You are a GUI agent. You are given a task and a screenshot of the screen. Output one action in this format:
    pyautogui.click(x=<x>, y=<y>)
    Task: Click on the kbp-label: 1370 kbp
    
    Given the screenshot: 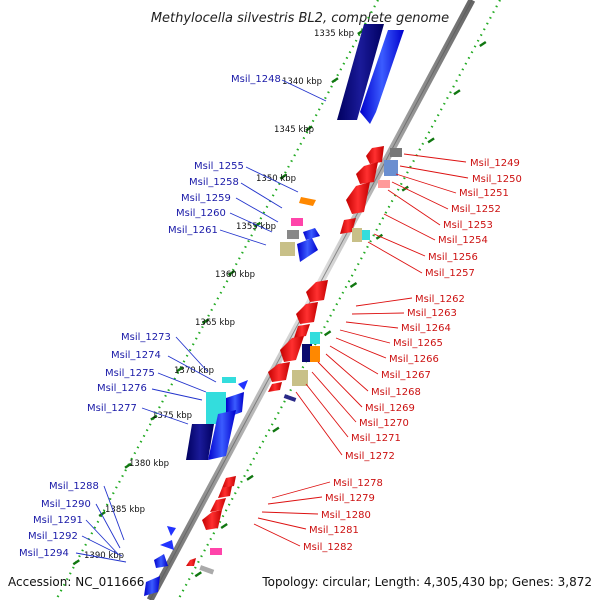 What is the action you would take?
    pyautogui.click(x=194, y=371)
    